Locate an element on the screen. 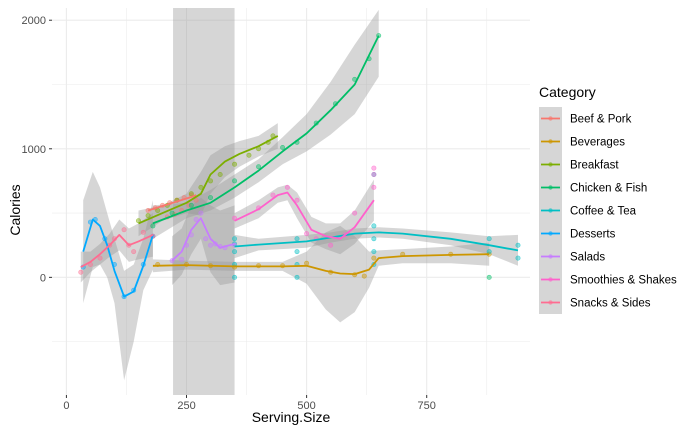 The height and width of the screenshot is (432, 700). y-axis-ticks: 0 1000 2000 is located at coordinates (37, 149).